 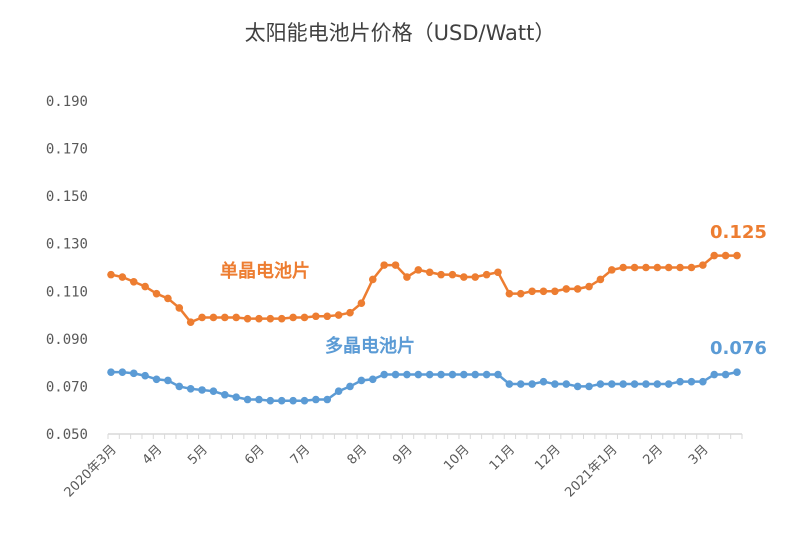 What do you see at coordinates (456, 457) in the screenshot?
I see `x-tick-label: 10月` at bounding box center [456, 457].